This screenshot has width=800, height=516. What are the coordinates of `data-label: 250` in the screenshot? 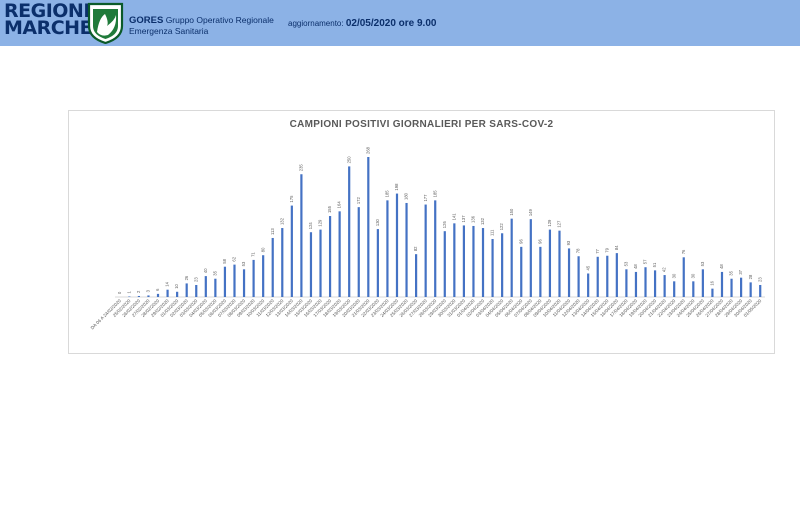 It's located at (348, 160).